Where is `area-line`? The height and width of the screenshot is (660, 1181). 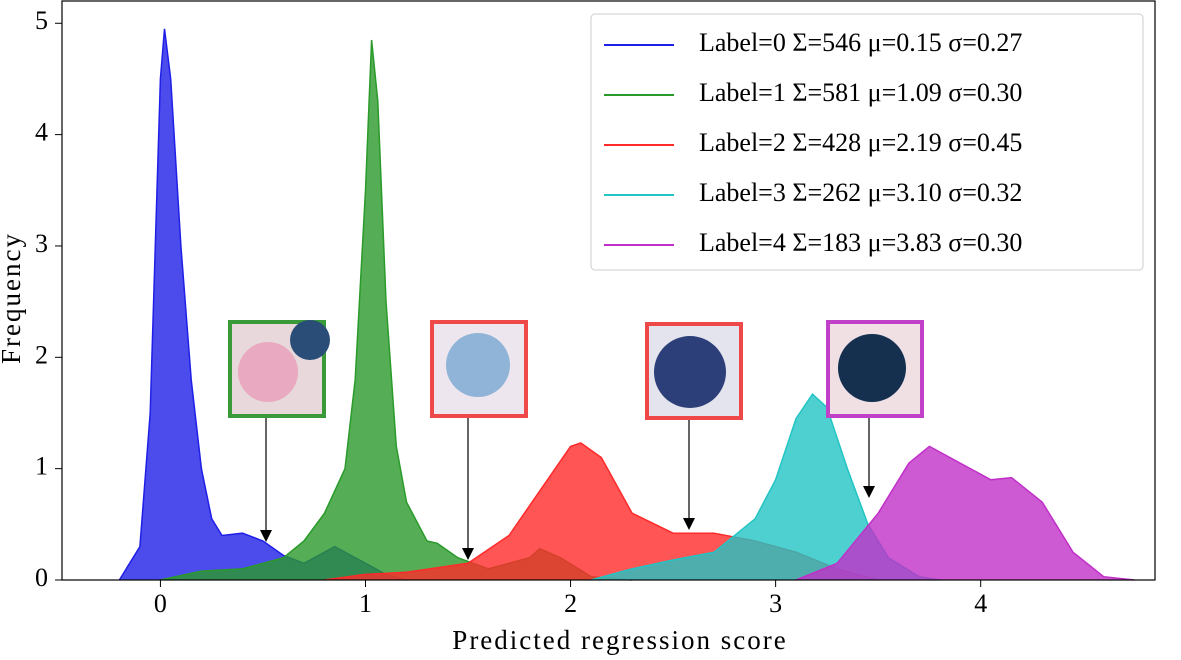 area-line is located at coordinates (965, 513).